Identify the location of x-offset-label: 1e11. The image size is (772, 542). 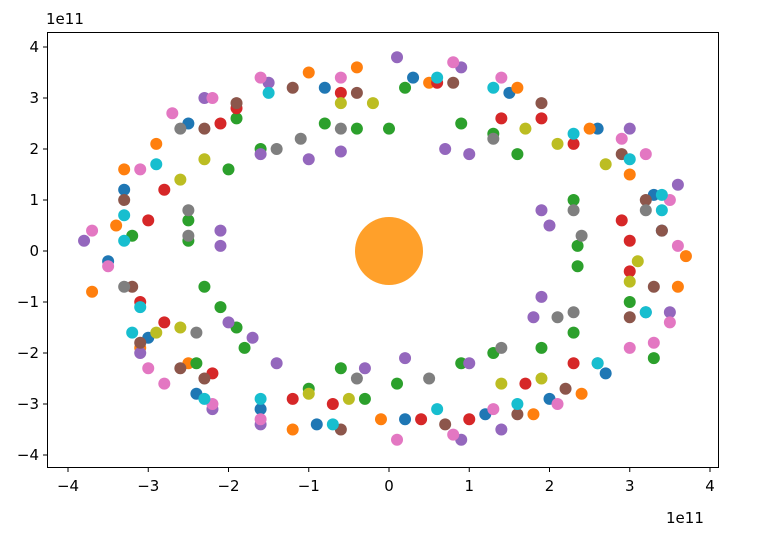
(685, 518).